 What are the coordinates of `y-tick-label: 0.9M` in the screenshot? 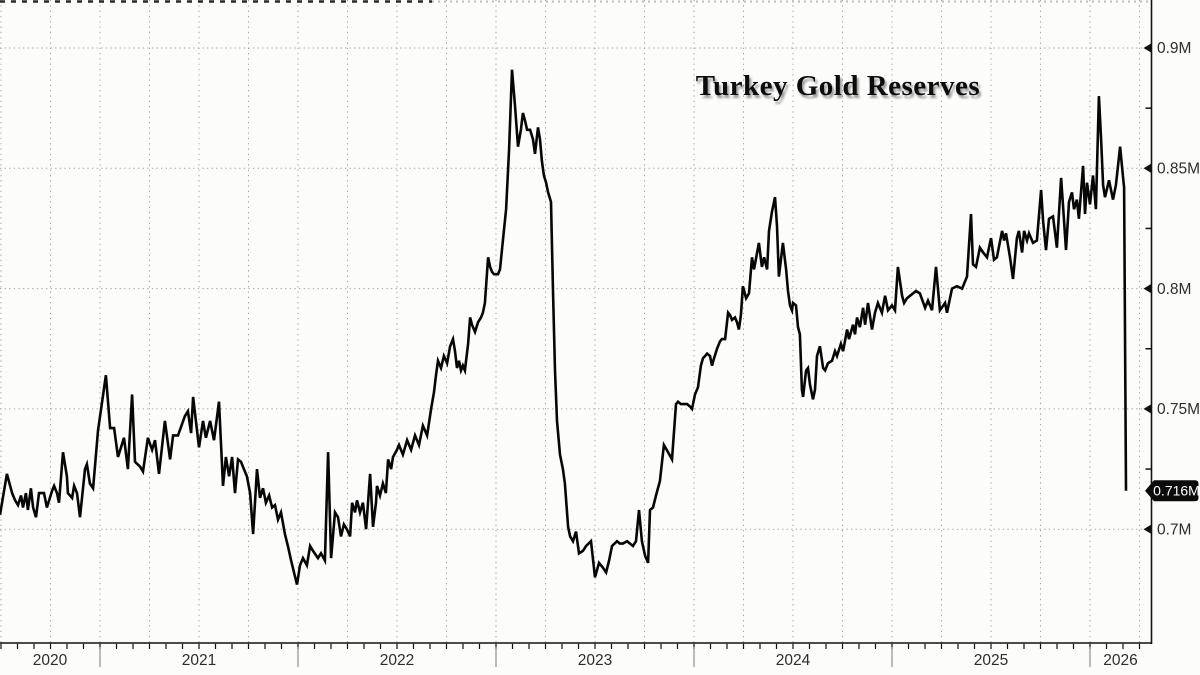 It's located at (1174, 48).